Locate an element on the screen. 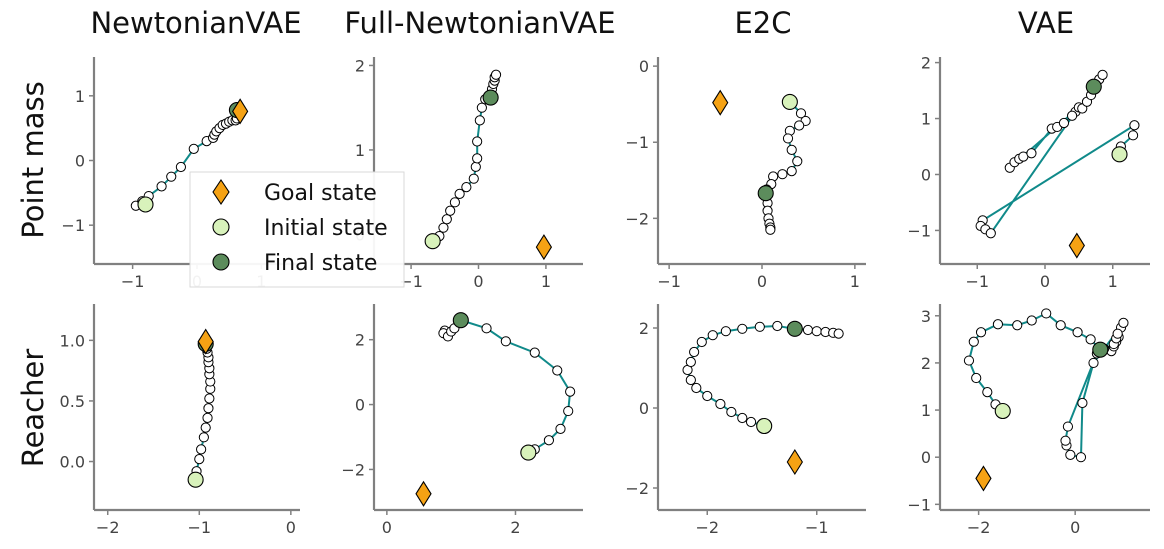 The width and height of the screenshot is (1164, 549). y-tick-label: 1 is located at coordinates (80, 96).